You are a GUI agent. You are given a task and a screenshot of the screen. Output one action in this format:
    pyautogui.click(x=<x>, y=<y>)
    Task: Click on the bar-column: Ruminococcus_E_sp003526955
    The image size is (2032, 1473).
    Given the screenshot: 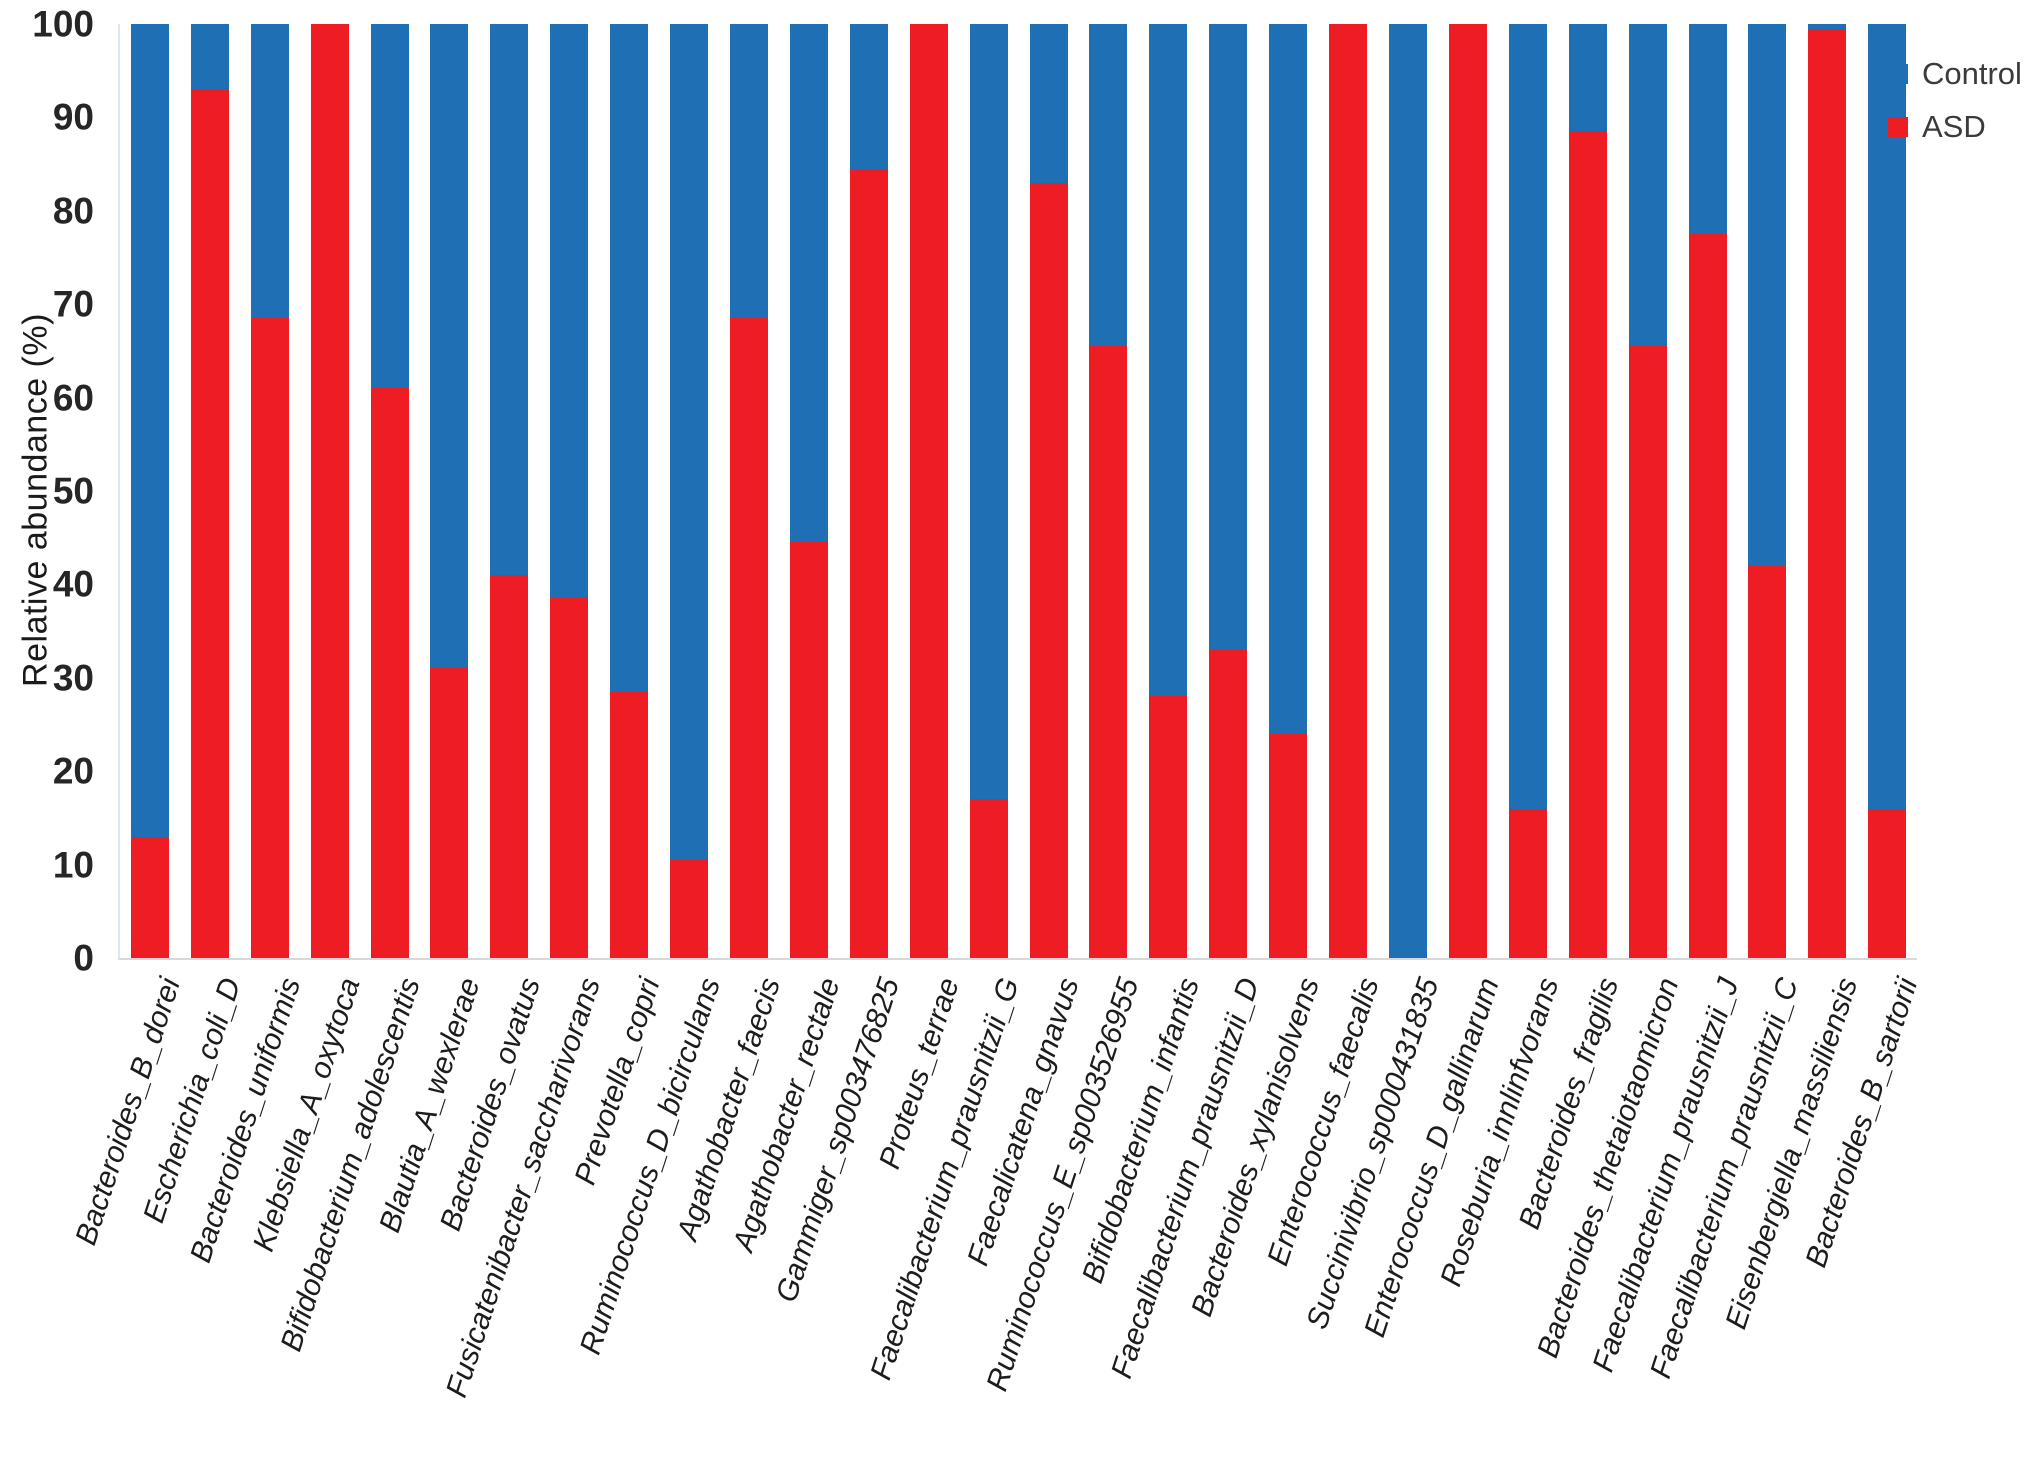 What is the action you would take?
    pyautogui.click(x=1063, y=709)
    